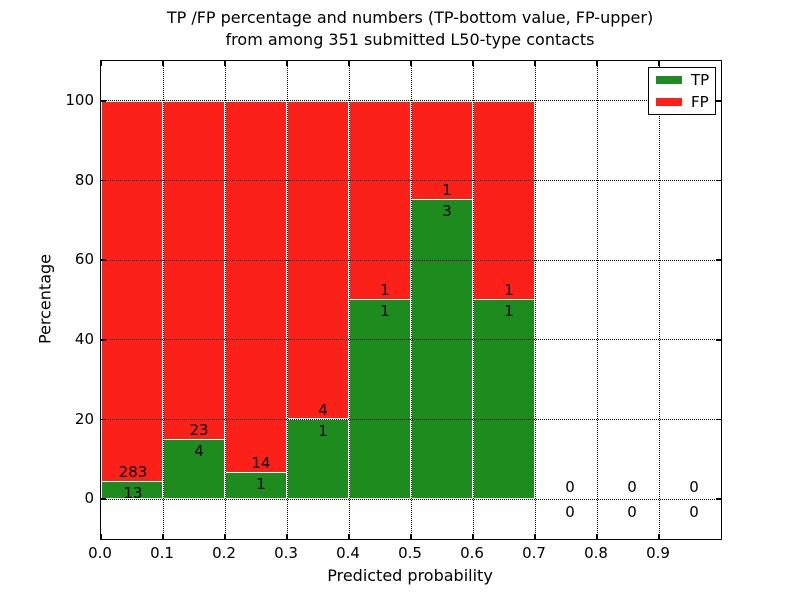 The width and height of the screenshot is (800, 600). What do you see at coordinates (84, 179) in the screenshot?
I see `y-tick-label: 80` at bounding box center [84, 179].